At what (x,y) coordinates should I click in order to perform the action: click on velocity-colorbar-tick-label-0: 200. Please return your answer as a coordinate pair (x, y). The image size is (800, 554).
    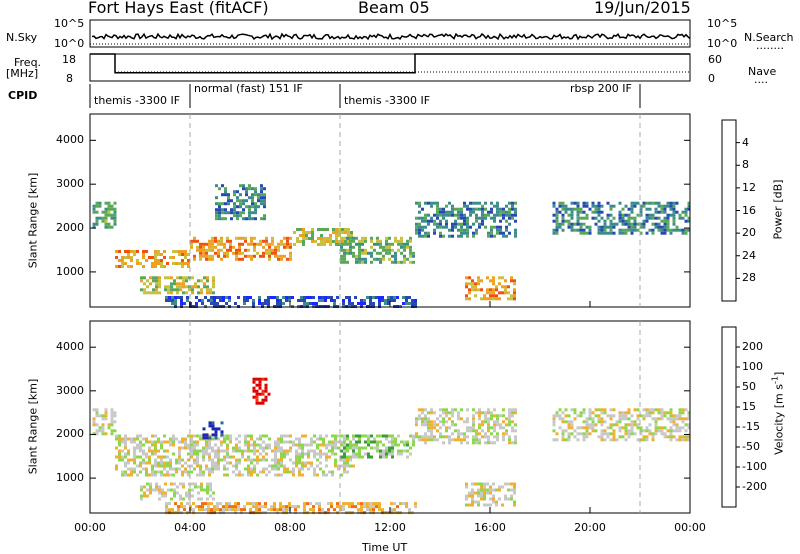
    Looking at the image, I should click on (752, 346).